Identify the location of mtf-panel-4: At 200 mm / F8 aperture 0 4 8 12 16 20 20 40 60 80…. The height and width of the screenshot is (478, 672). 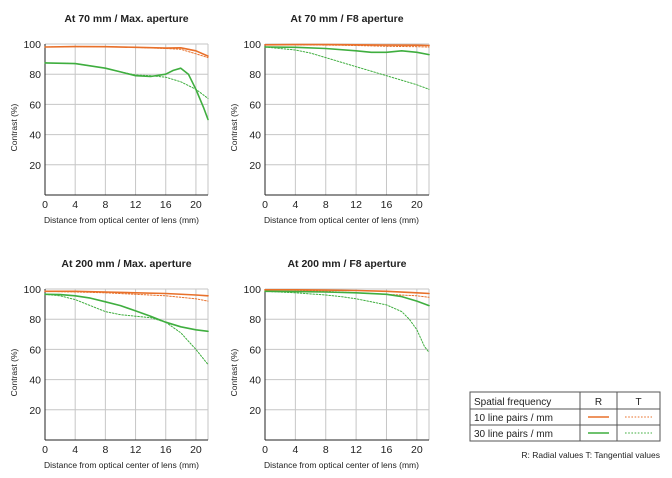
(329, 364).